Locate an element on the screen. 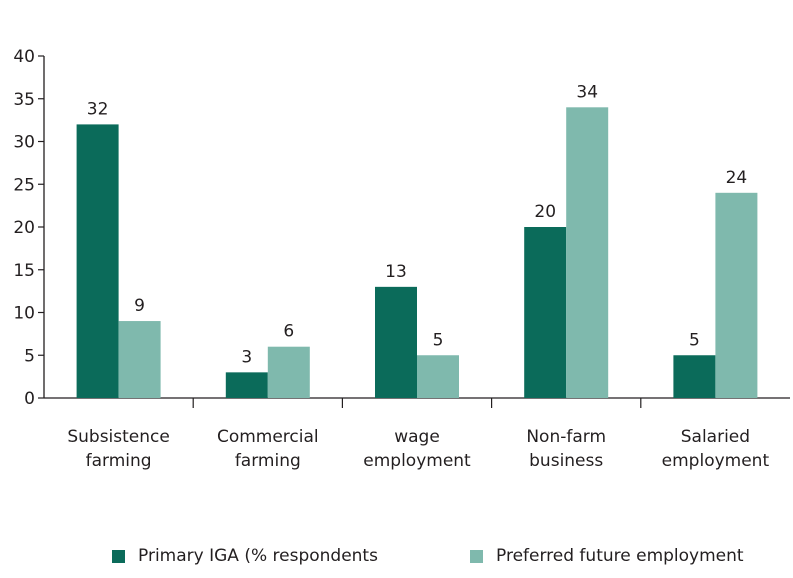 The image size is (793, 578). legend-label-primary-iga: Primary IGA (% respondents is located at coordinates (258, 556).